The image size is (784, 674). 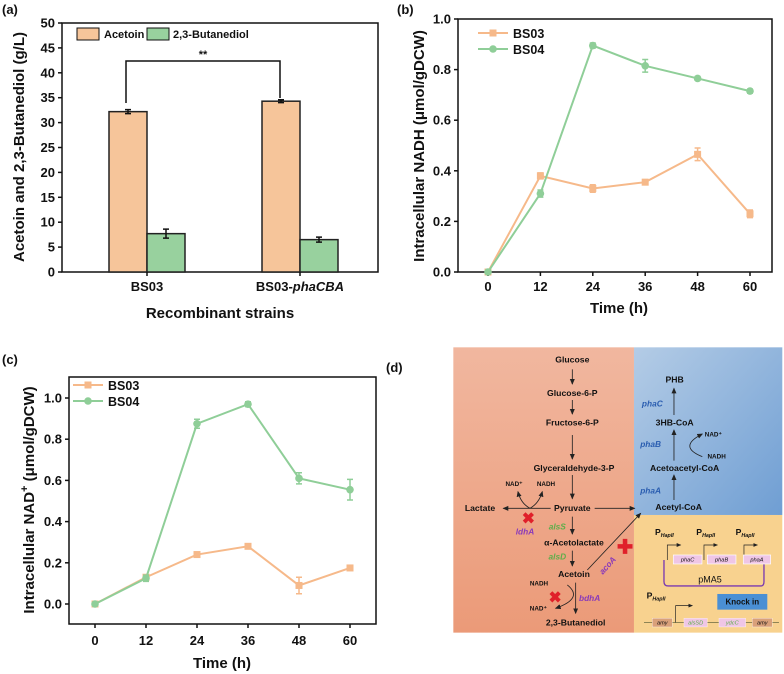 What do you see at coordinates (319, 255) in the screenshot?
I see `bar-2-3-butanediol` at bounding box center [319, 255].